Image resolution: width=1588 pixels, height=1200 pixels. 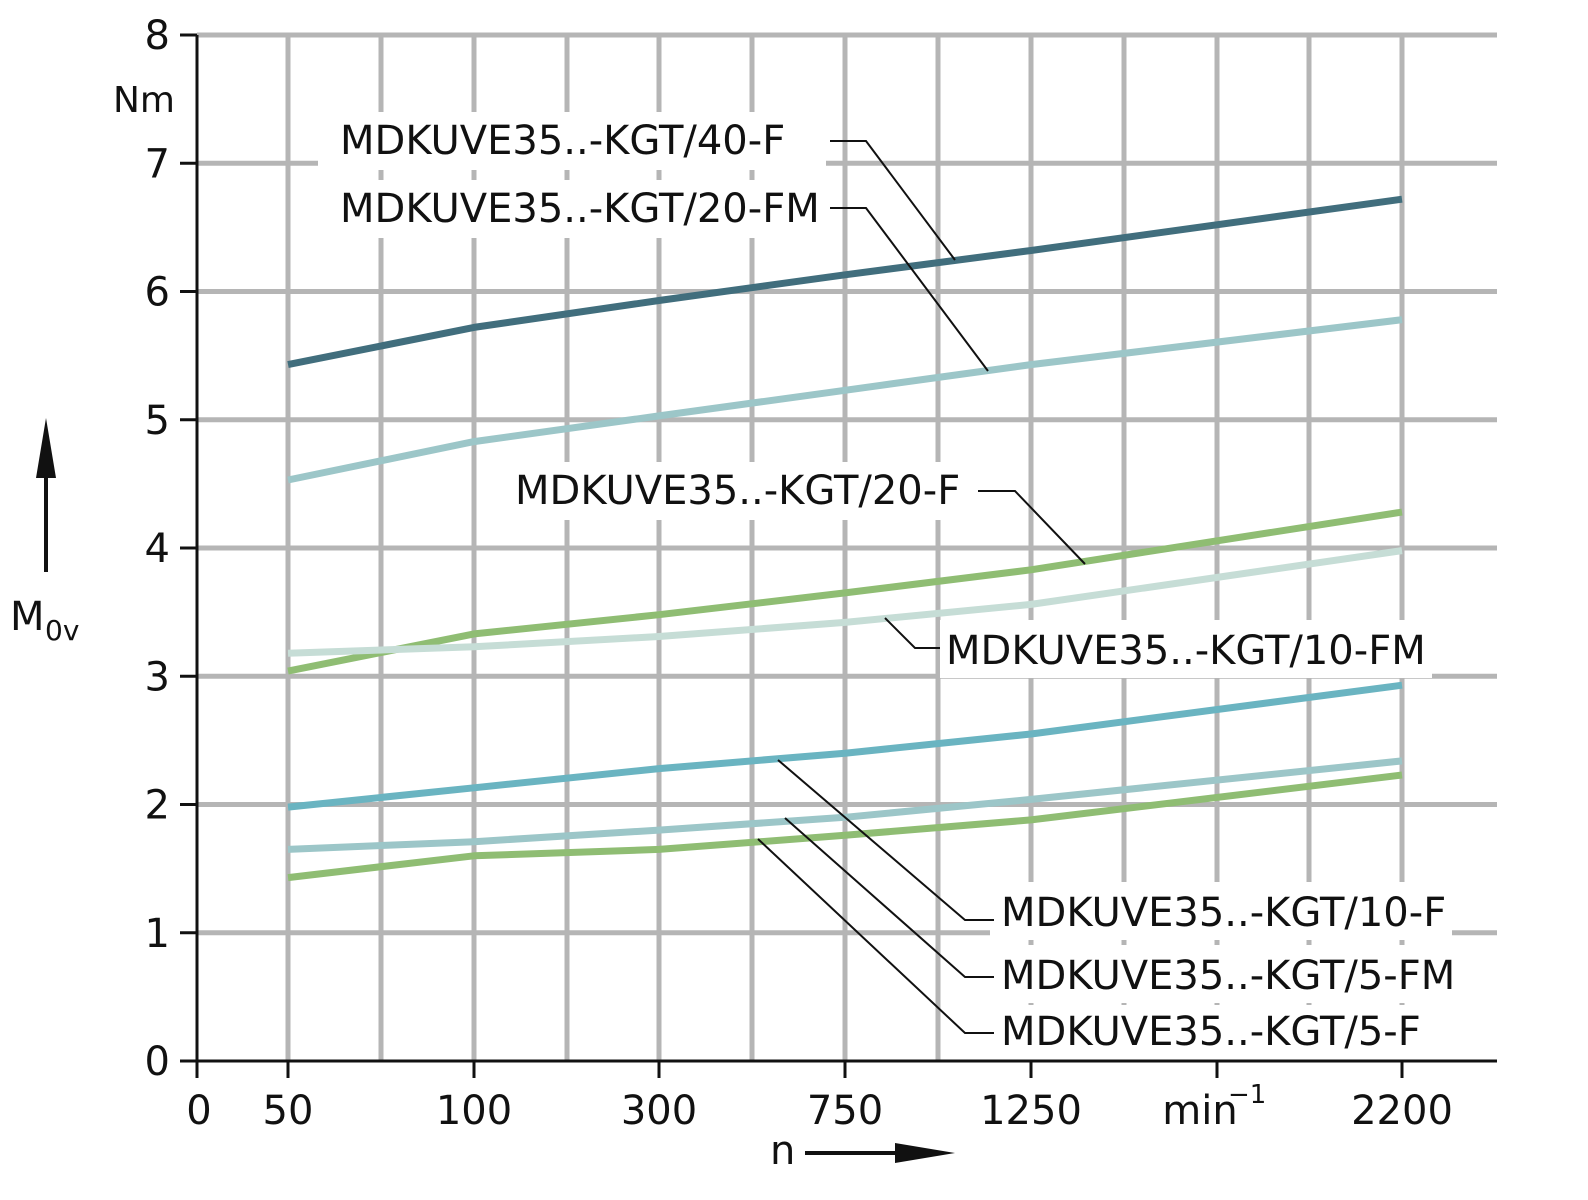 I want to click on x-tick-label: 0, so click(x=198, y=1111).